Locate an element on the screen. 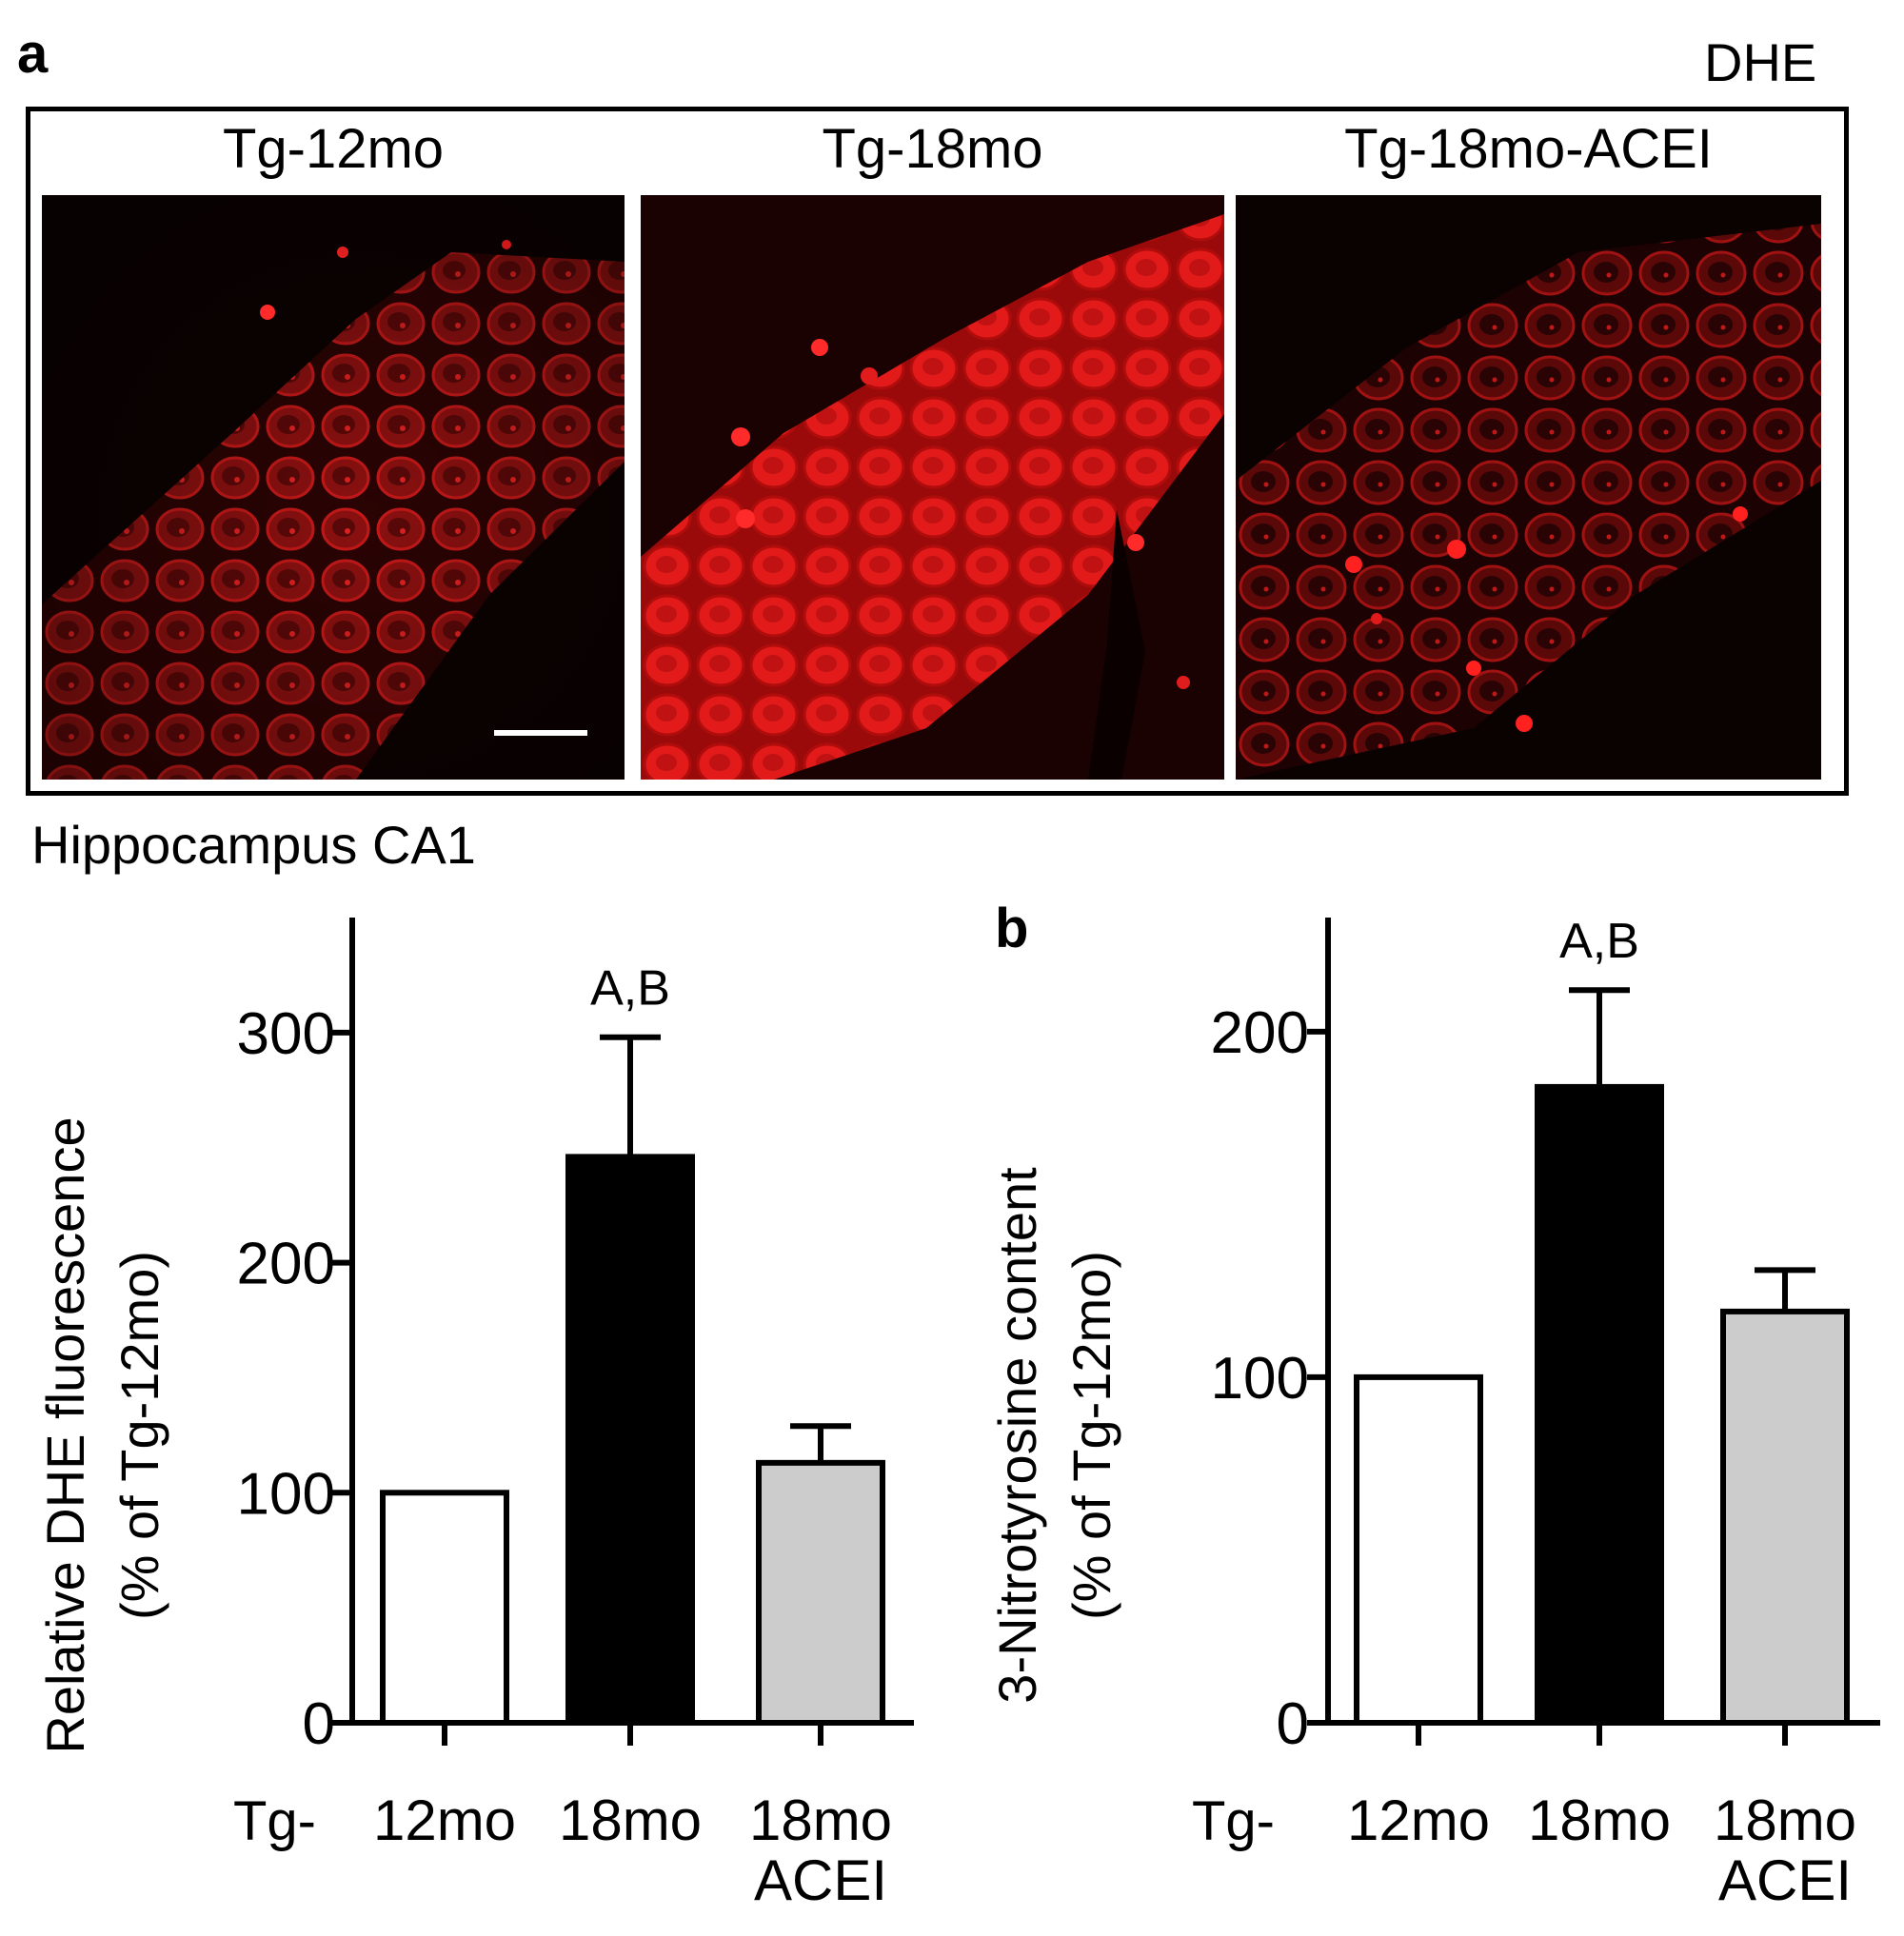  stain-label: DHE is located at coordinates (1760, 62).